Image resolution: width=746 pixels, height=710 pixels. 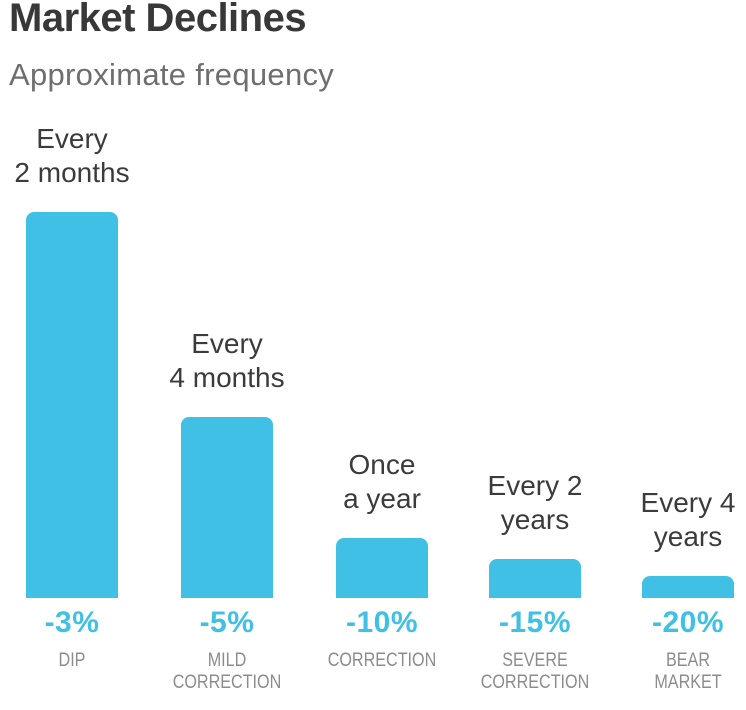 What do you see at coordinates (688, 587) in the screenshot?
I see `bar-bear-market` at bounding box center [688, 587].